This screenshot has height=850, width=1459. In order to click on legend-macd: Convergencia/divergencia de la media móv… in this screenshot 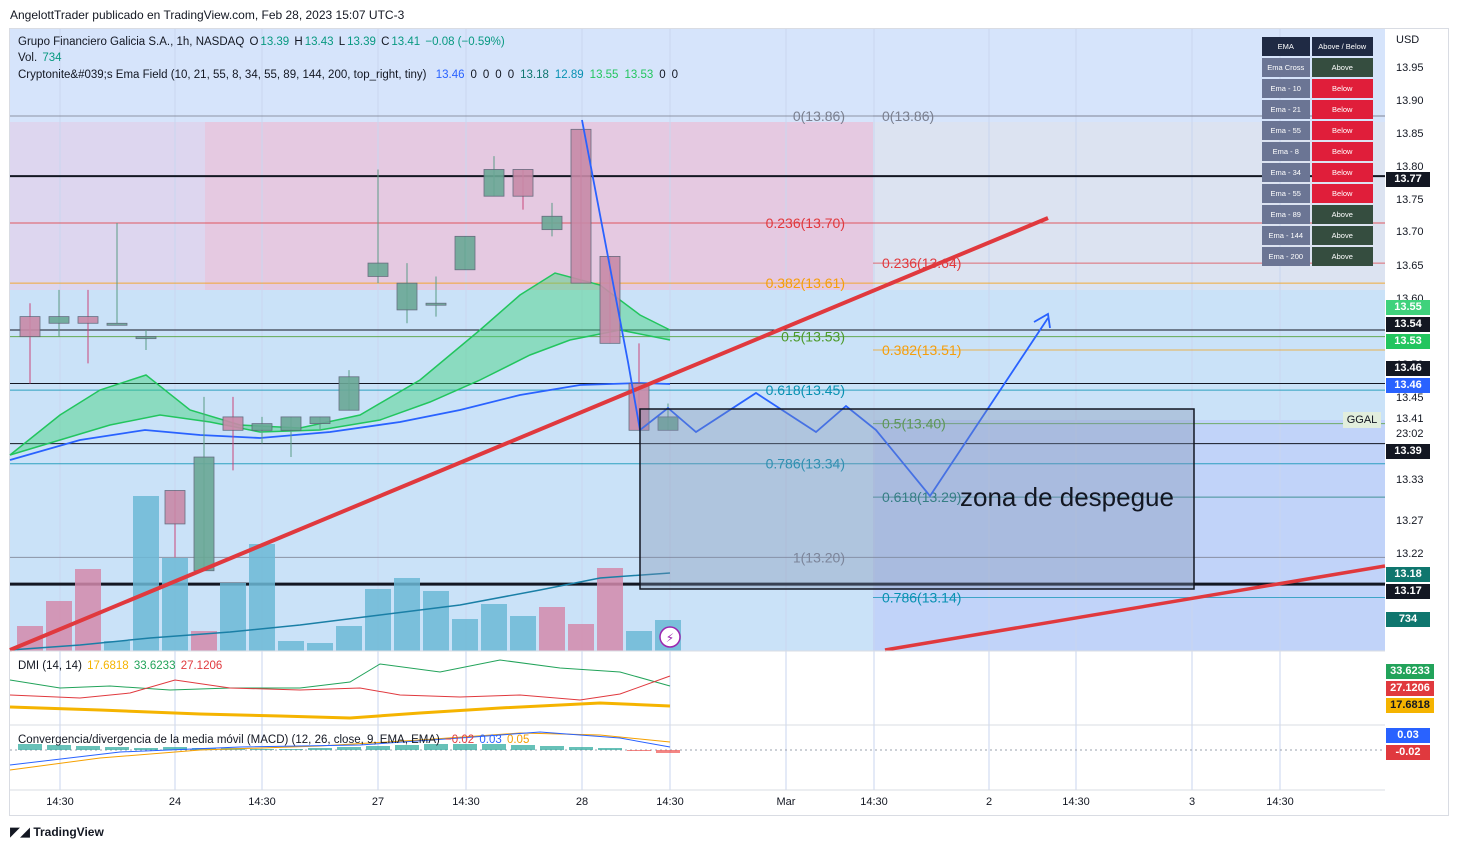, I will do `click(274, 740)`.